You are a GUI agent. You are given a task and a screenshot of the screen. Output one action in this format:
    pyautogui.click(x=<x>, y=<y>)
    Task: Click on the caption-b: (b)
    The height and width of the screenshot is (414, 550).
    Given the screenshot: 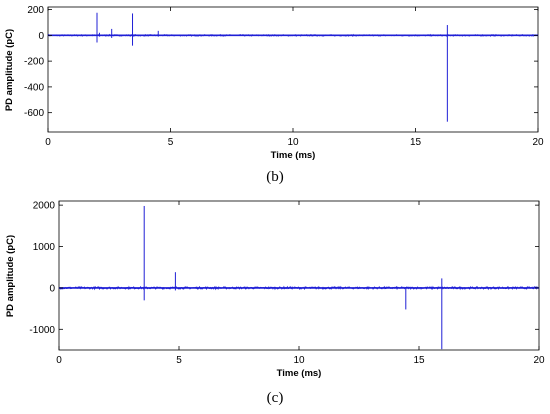 What is the action you would take?
    pyautogui.click(x=275, y=177)
    